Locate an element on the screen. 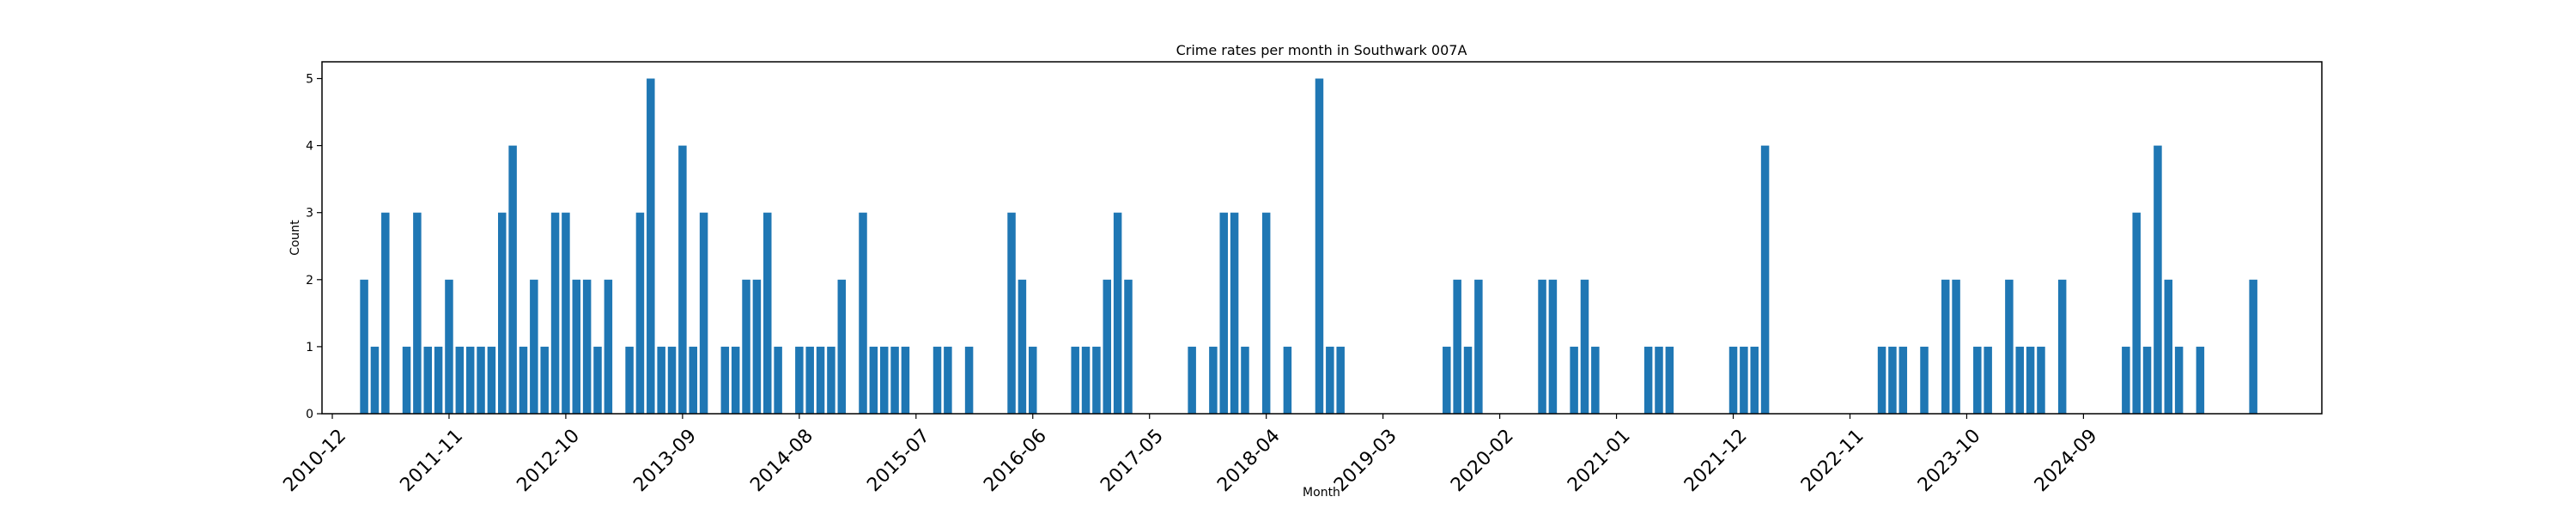  y-tick-label: 4 is located at coordinates (310, 147).